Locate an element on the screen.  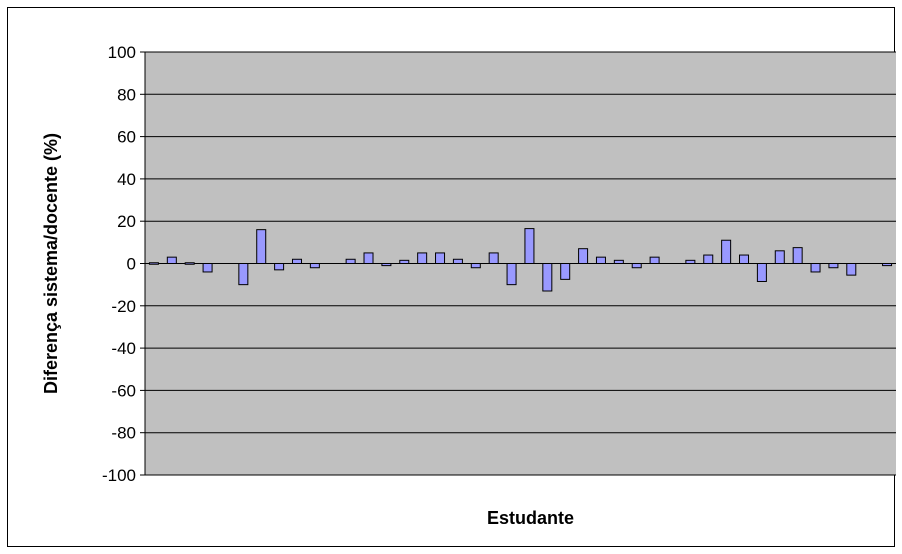
y-tick-label: -60 is located at coordinates (123, 390).